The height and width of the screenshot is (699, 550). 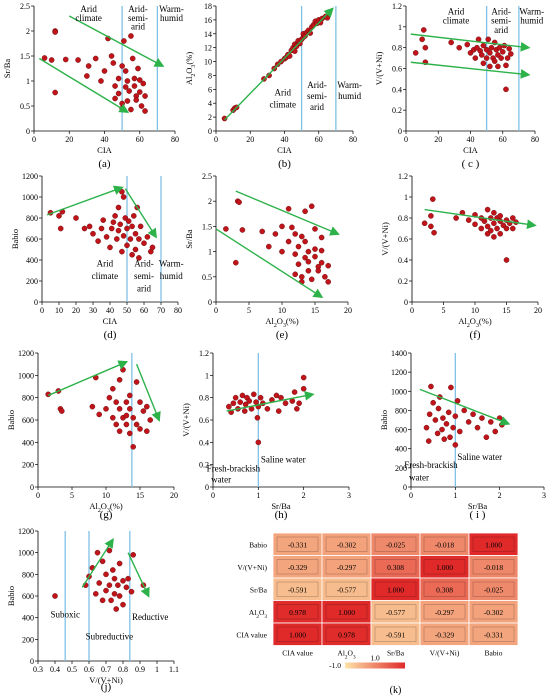 What do you see at coordinates (401, 468) in the screenshot?
I see `y-tick-label: 200` at bounding box center [401, 468].